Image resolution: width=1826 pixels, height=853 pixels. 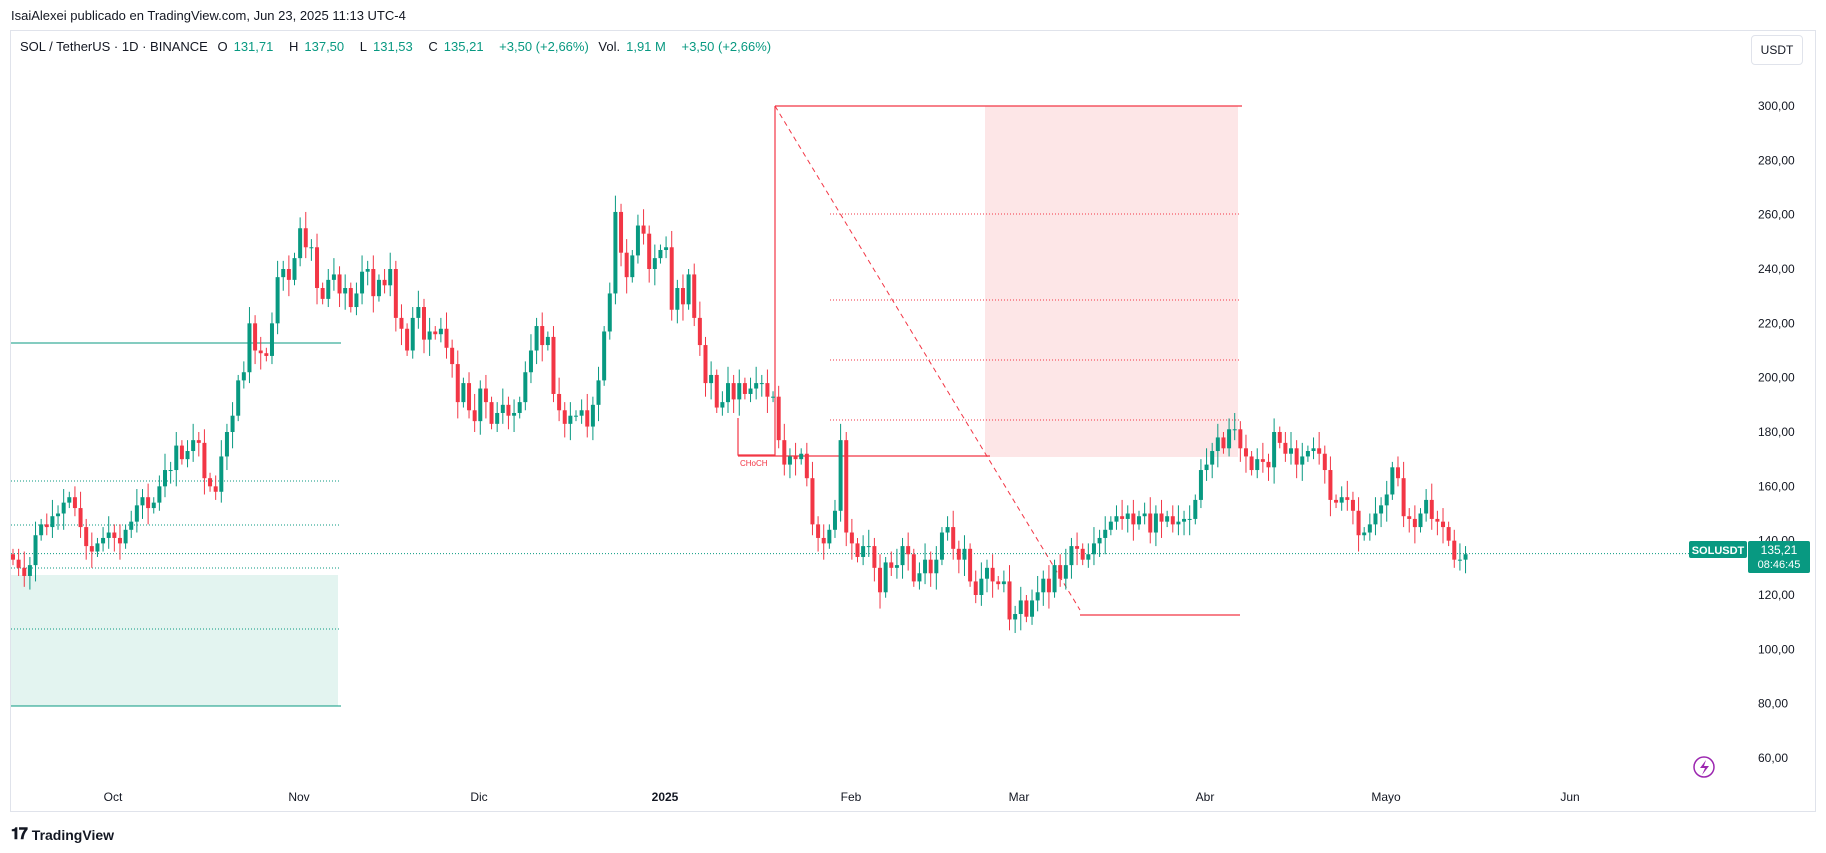 I want to click on tradingview-logo: 𝟏𝟕 TradingView, so click(x=62, y=835).